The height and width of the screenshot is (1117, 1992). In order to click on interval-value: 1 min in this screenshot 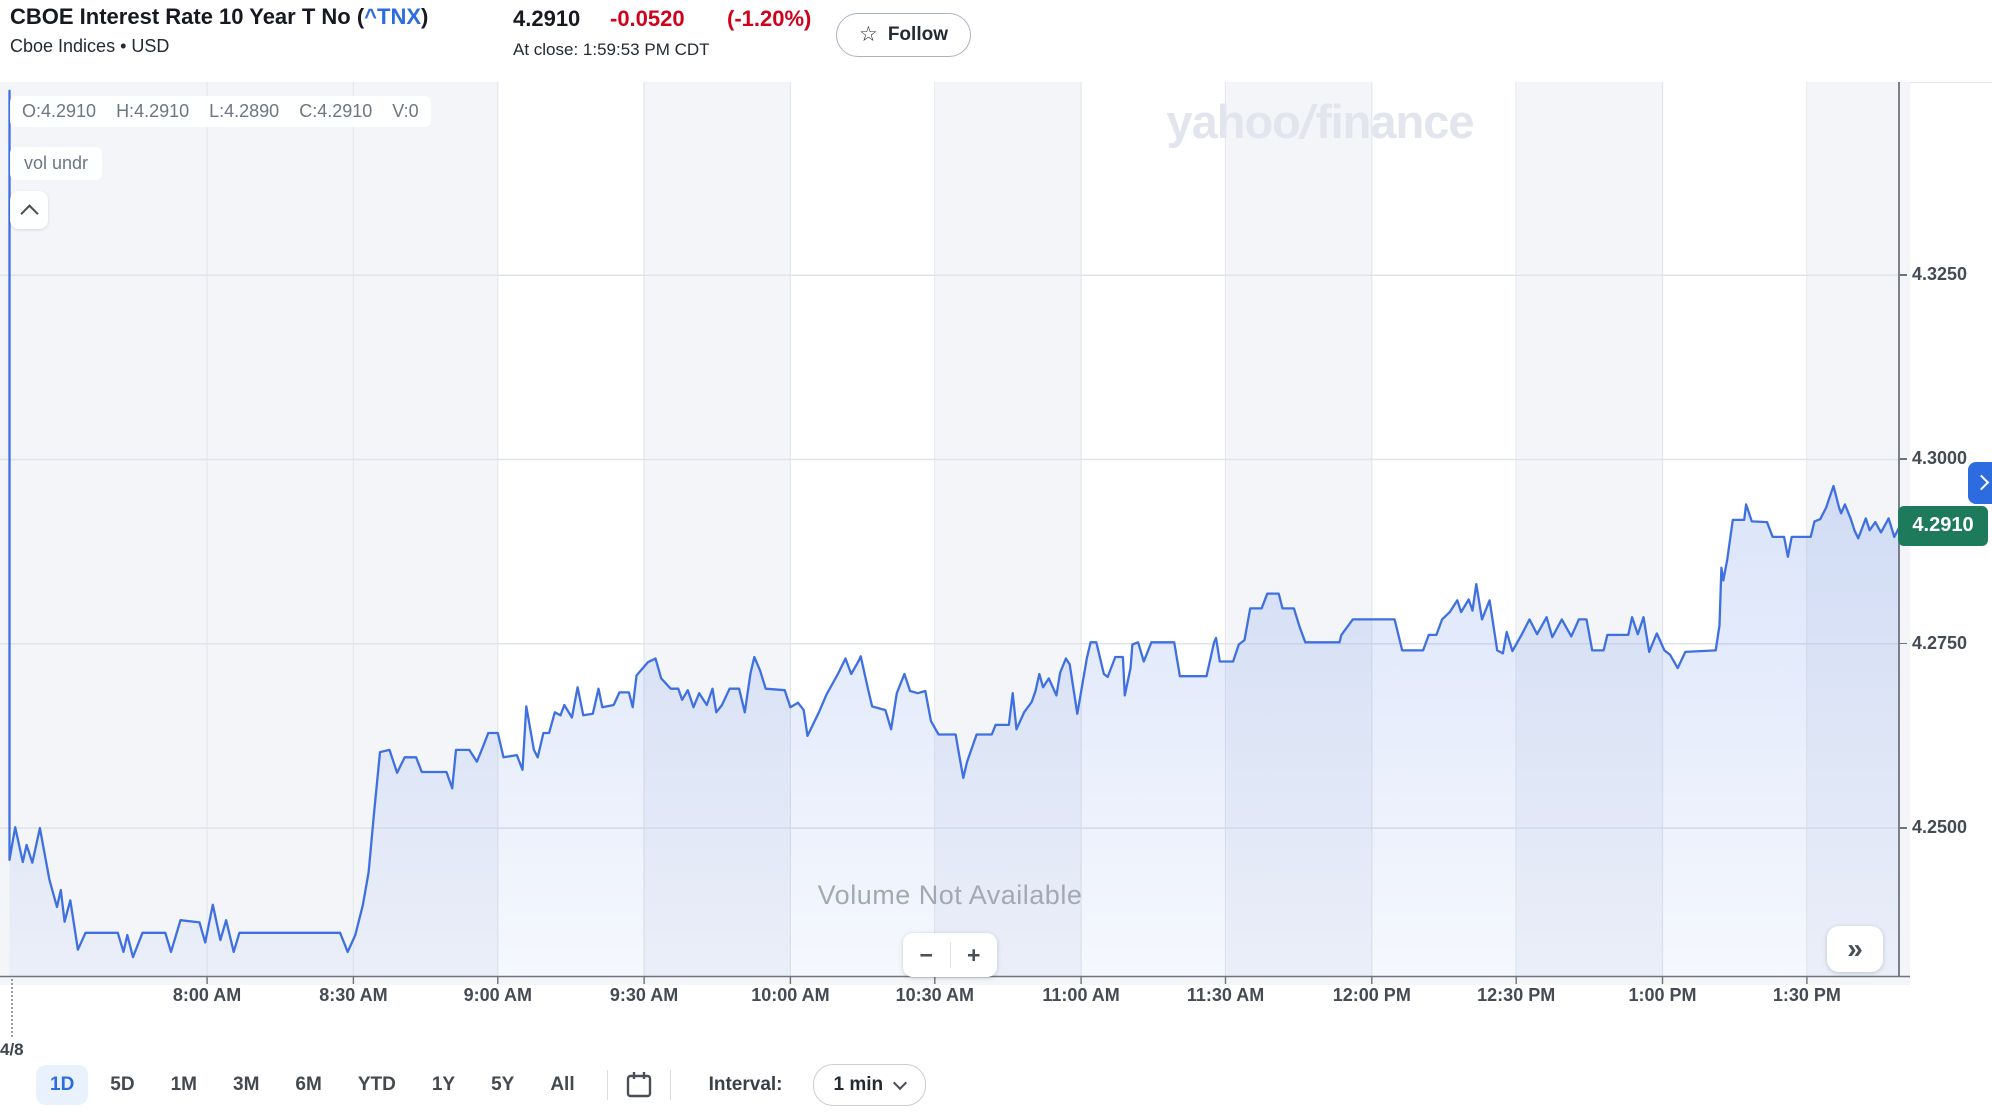, I will do `click(858, 1084)`.